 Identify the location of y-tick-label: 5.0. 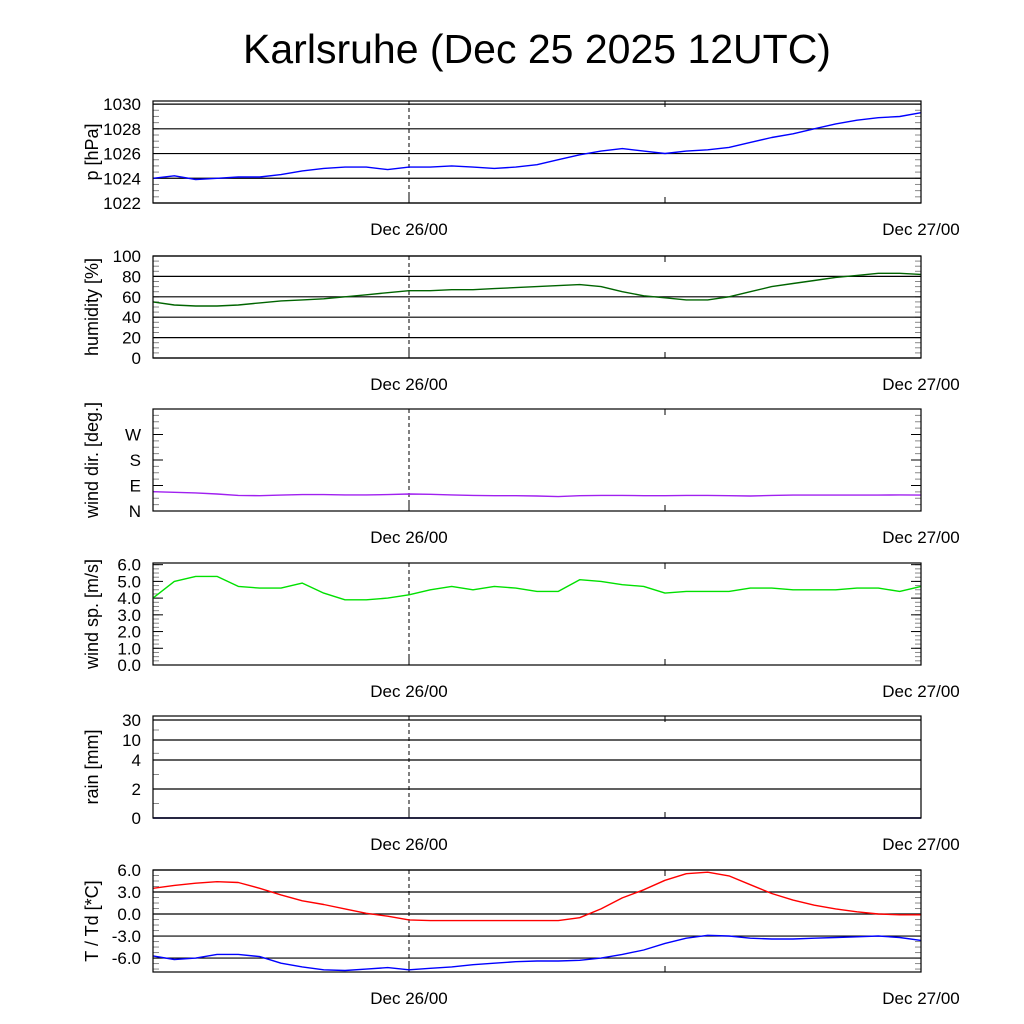
(129, 581).